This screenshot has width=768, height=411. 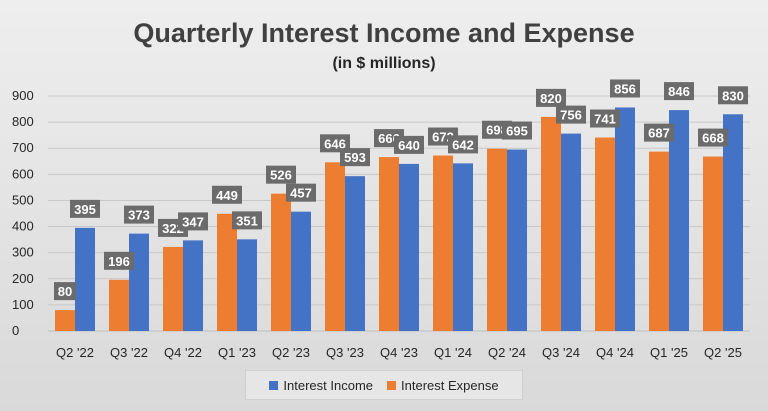 What do you see at coordinates (453, 352) in the screenshot?
I see `x-tick-label: Q1 '24` at bounding box center [453, 352].